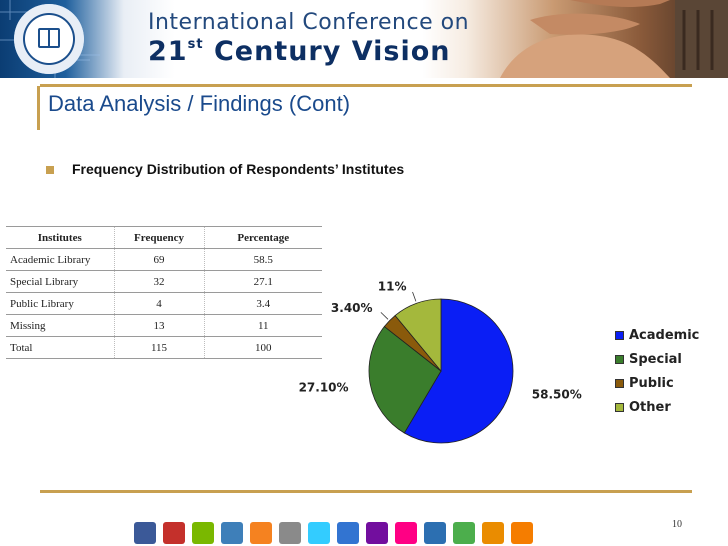 This screenshot has width=728, height=546. Describe the element at coordinates (60, 303) in the screenshot. I see `table-cell: Public Library` at that location.